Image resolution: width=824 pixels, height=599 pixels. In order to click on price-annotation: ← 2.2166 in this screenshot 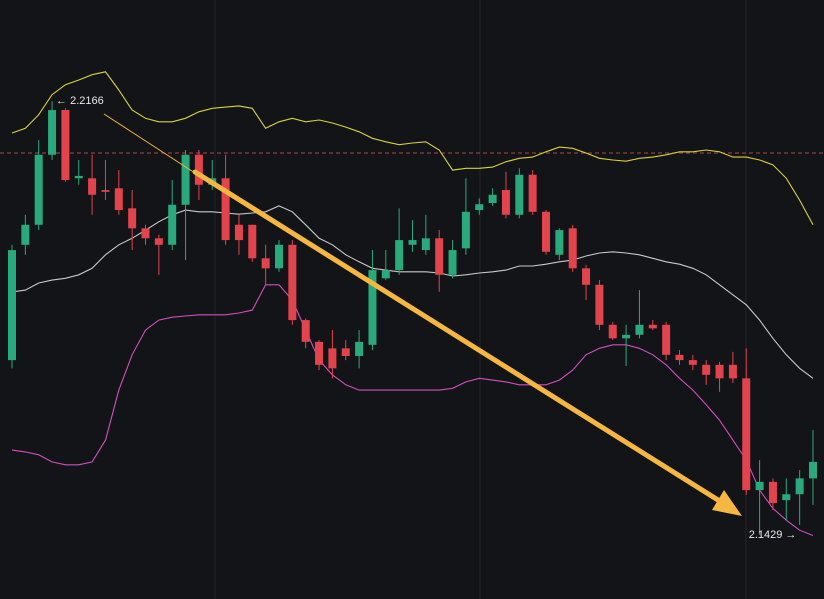, I will do `click(80, 101)`.